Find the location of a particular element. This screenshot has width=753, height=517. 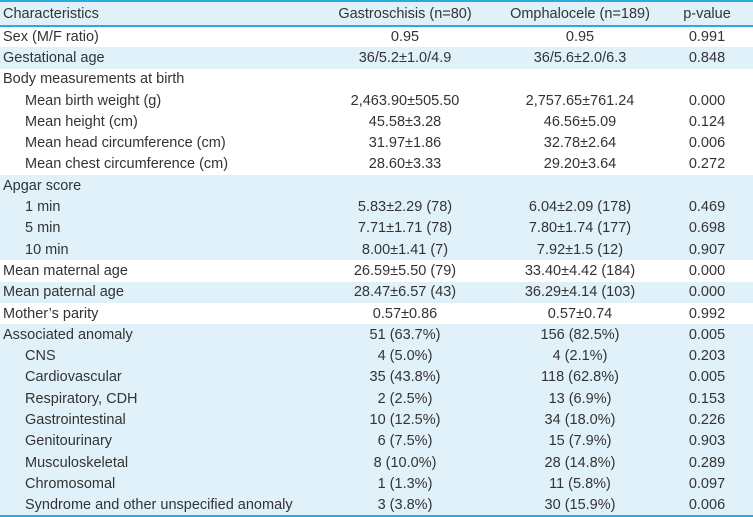

table-row: Sex (M/F ratio) 0.95 0.95 0.991 is located at coordinates (376, 36).